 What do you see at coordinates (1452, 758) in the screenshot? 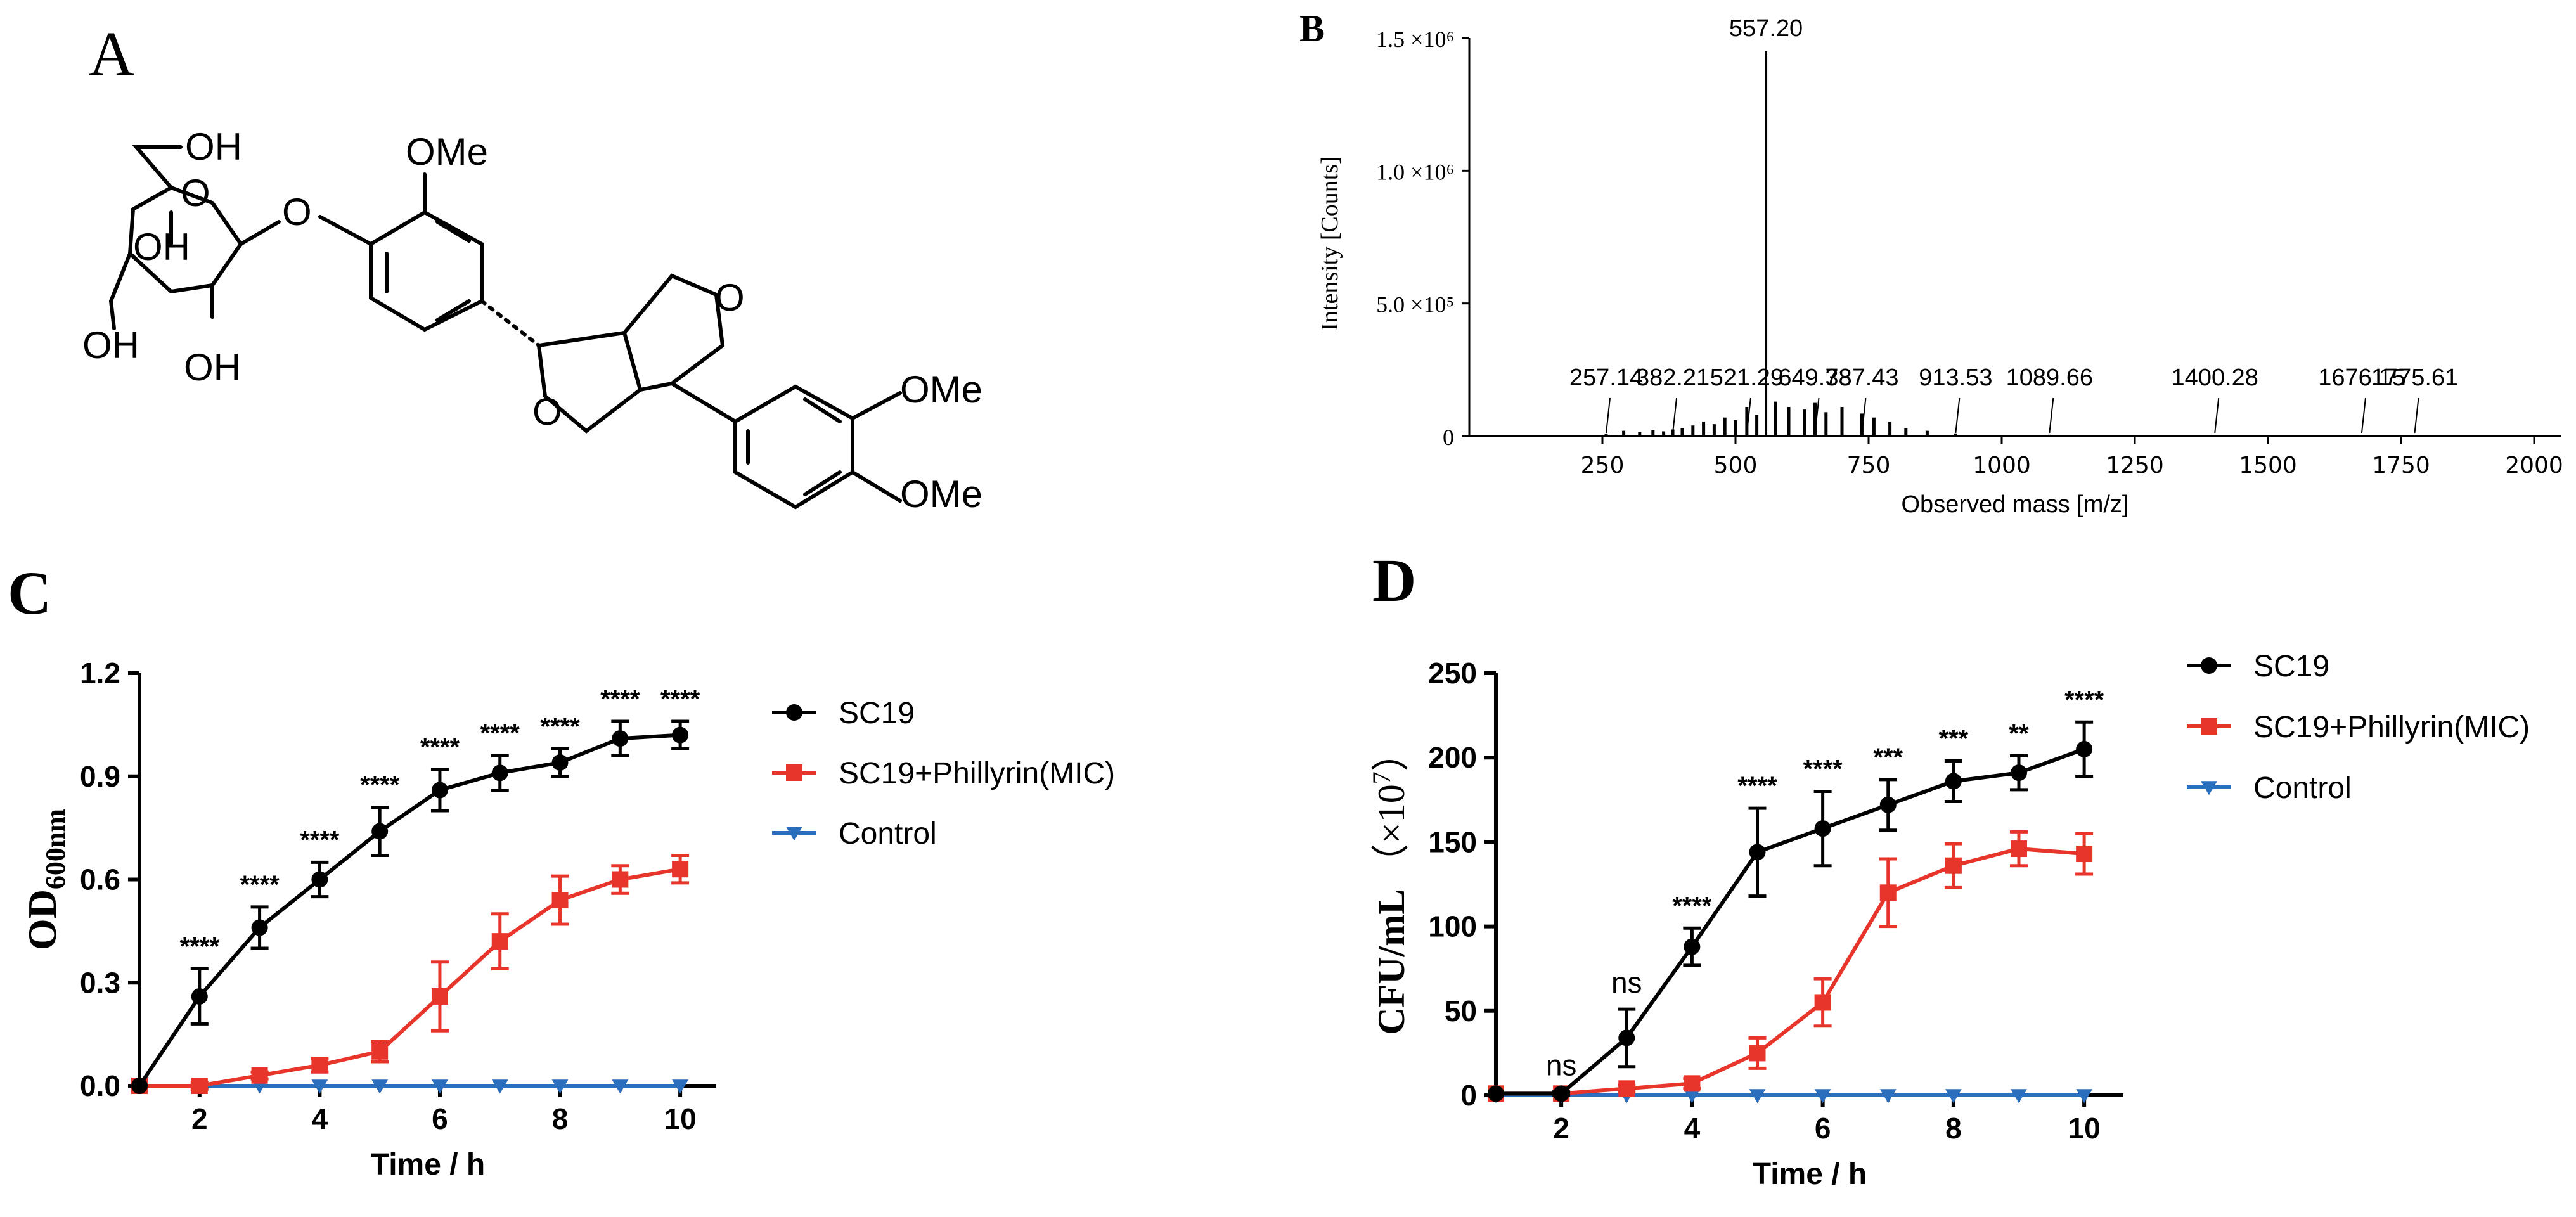
I see `y-tick-label: 200` at bounding box center [1452, 758].